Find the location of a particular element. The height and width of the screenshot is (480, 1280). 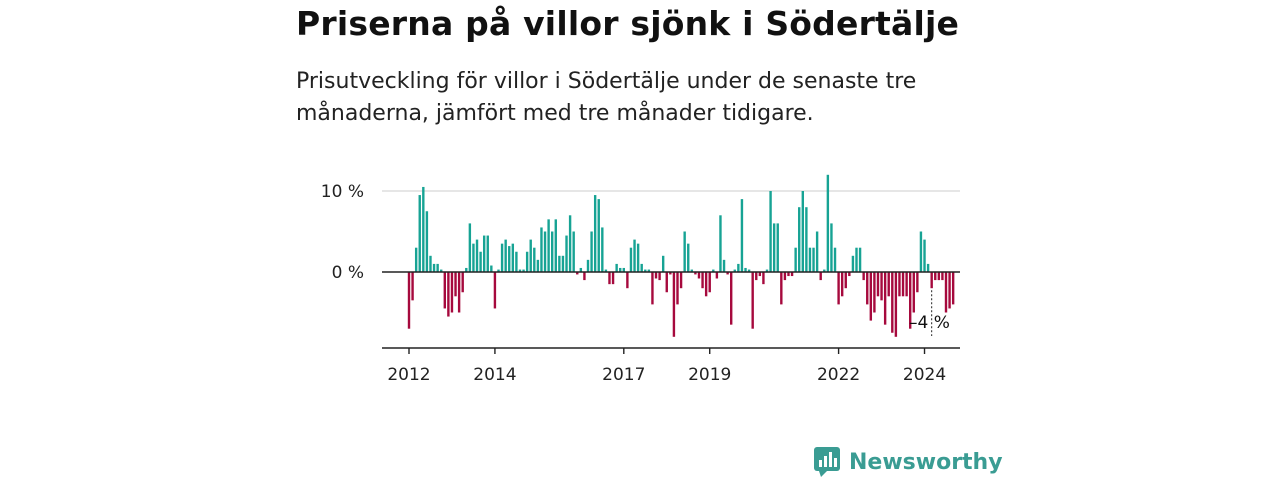

newsworthy-brand: Newsworthy is located at coordinates (908, 462).